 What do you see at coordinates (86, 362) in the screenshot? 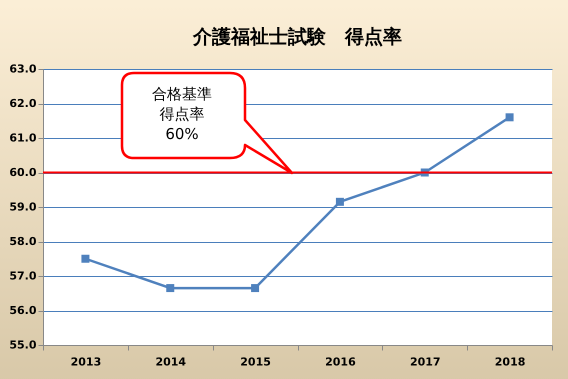
I see `x-tick-label: 2013` at bounding box center [86, 362].